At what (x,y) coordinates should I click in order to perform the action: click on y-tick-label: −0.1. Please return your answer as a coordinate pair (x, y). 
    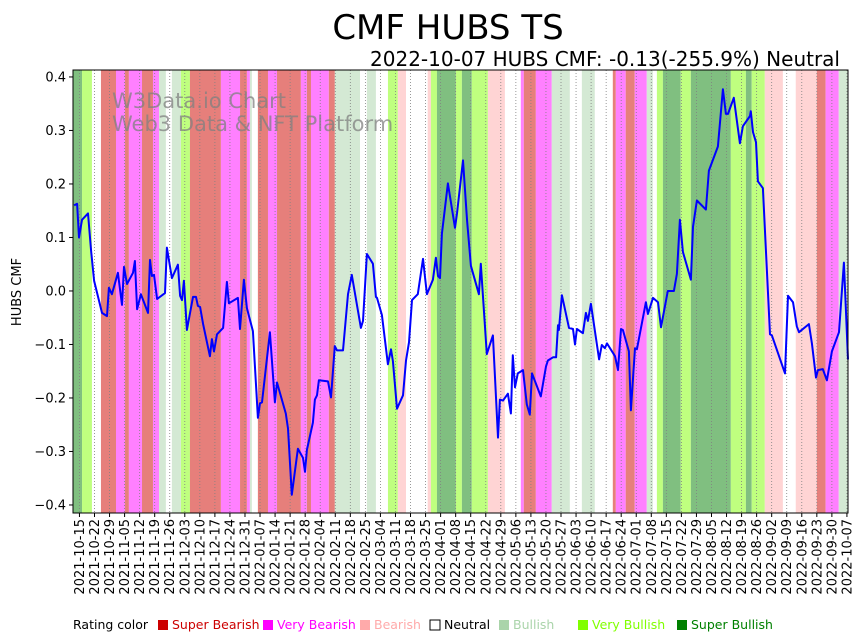
    Looking at the image, I should click on (50, 345).